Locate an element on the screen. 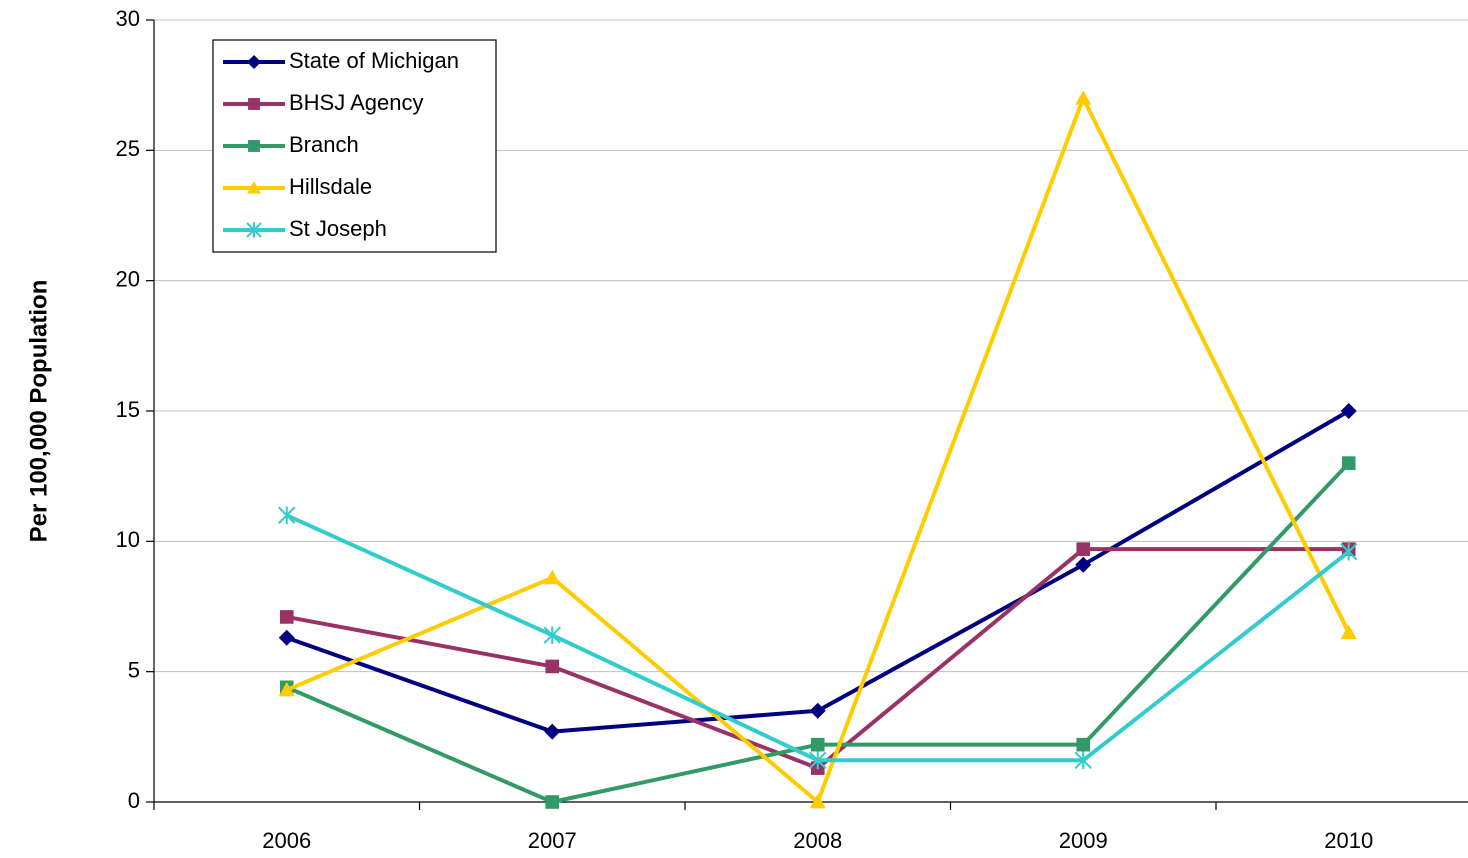 The image size is (1468, 858). x-tick-label: 2007 is located at coordinates (552, 840).